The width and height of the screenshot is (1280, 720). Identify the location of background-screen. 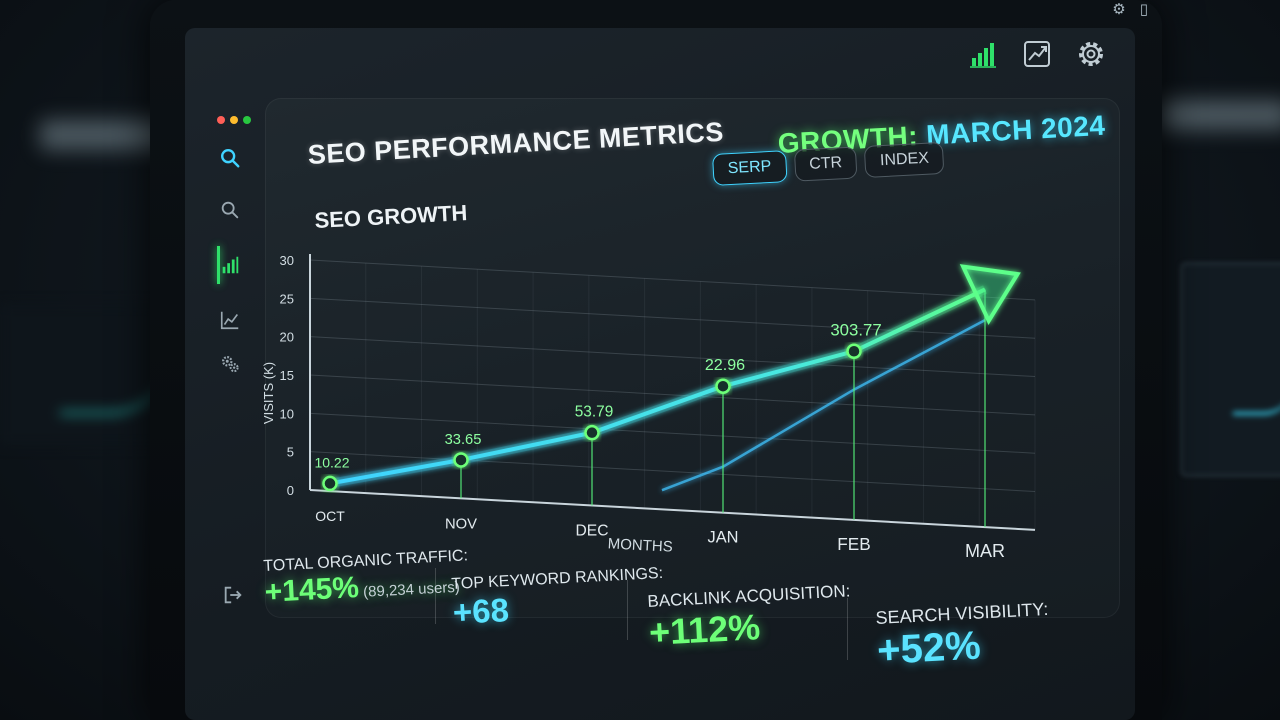
(85, 375).